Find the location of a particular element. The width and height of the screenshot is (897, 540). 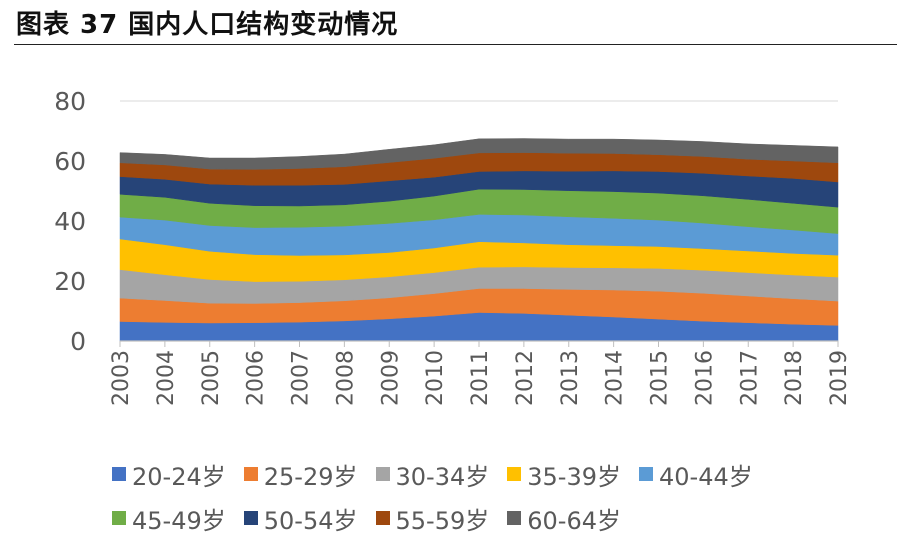

legend-item: 45-49岁 is located at coordinates (169, 518).